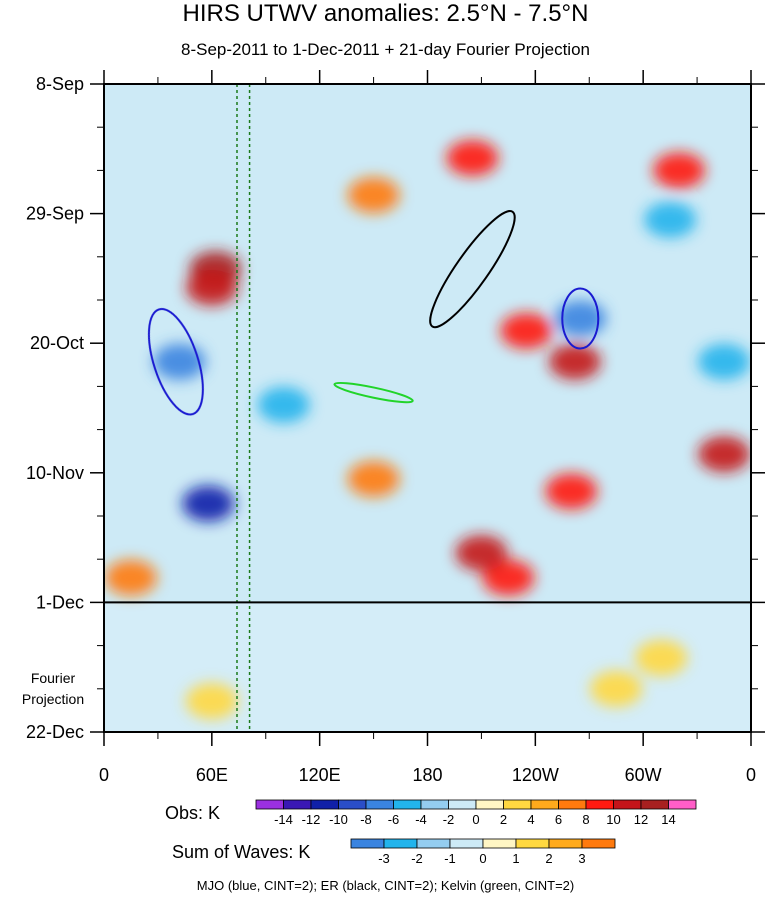 The height and width of the screenshot is (899, 771). Describe the element at coordinates (60, 84) in the screenshot. I see `y-tick-label-0: 8-Sep` at that location.